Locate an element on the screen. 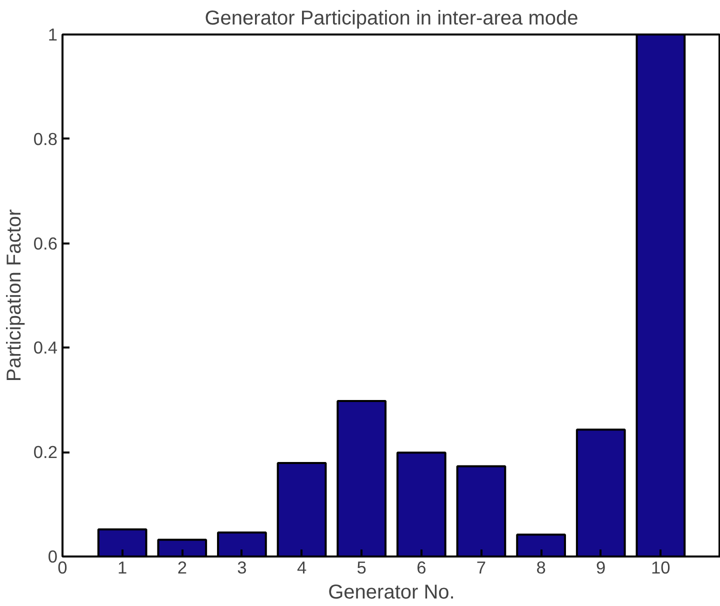  y-tick-label: 0.2 is located at coordinates (45, 452).